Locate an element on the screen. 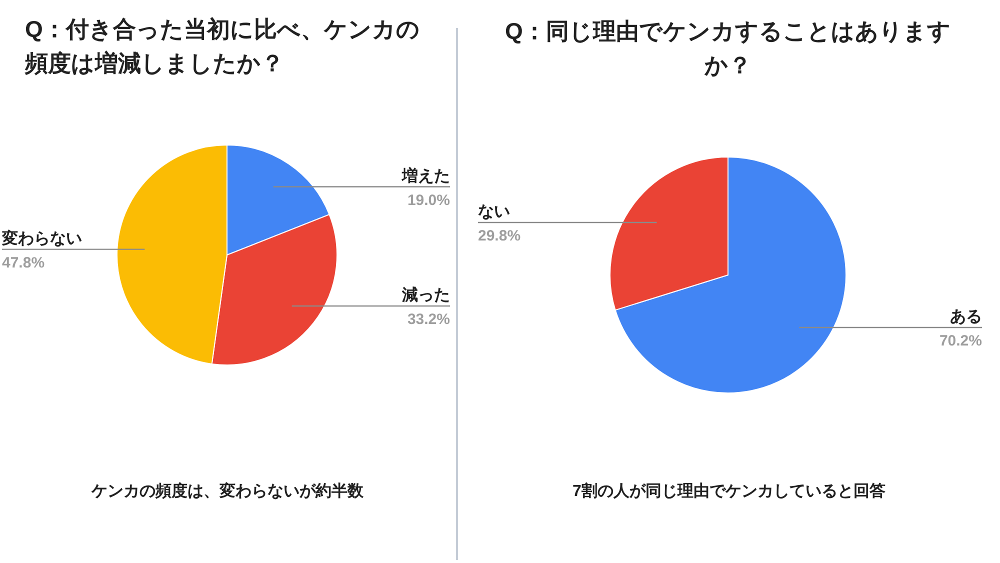 The image size is (1000, 563). slice-label: 減った is located at coordinates (425, 295).